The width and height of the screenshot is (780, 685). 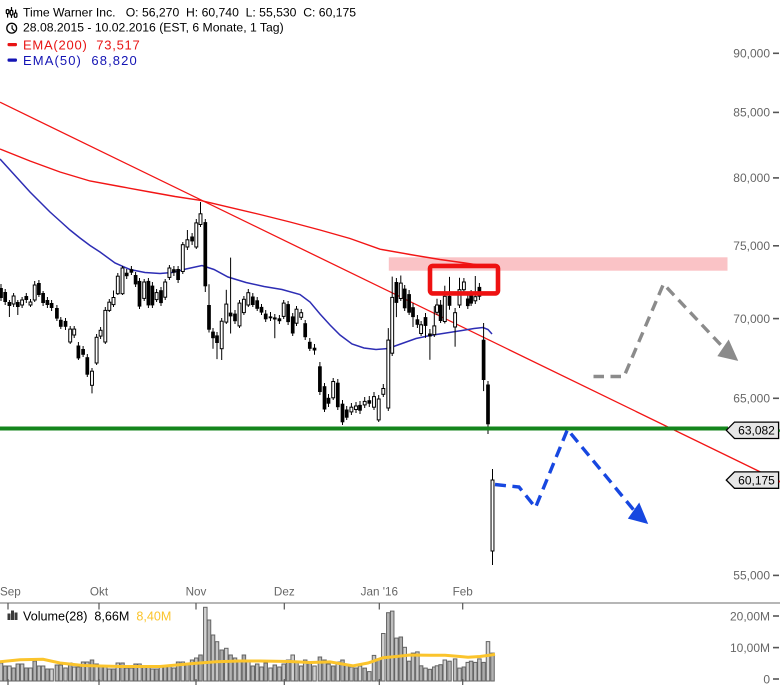 I want to click on svg-text: Jan '16, so click(x=379, y=592).